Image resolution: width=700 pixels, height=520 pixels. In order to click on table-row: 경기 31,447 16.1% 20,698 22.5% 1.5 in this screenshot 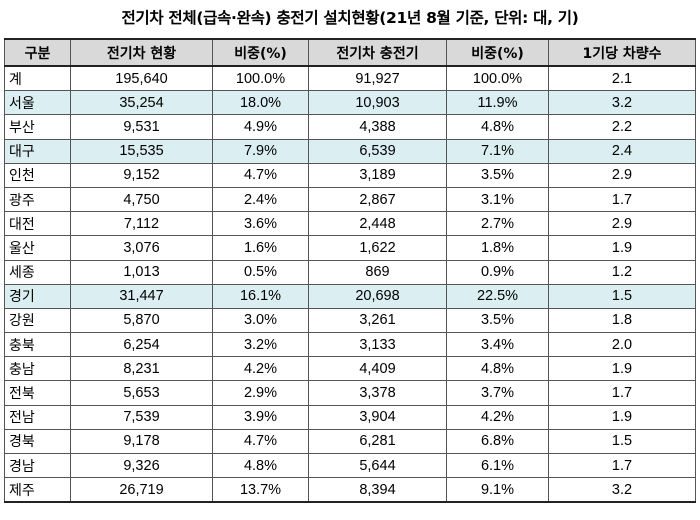, I will do `click(350, 296)`.